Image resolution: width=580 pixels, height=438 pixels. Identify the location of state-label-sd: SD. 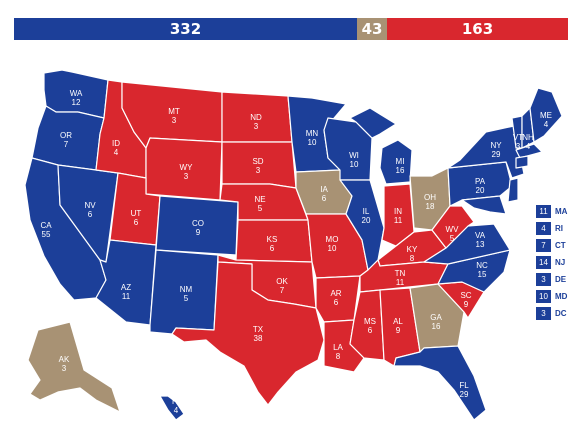
(257, 161).